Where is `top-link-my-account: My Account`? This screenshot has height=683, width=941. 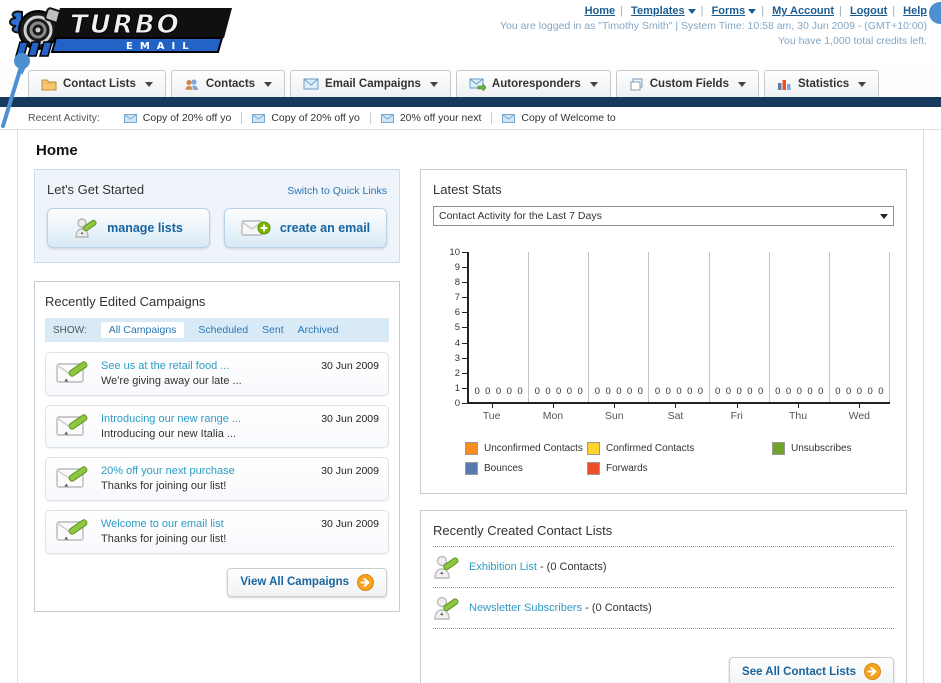 top-link-my-account: My Account is located at coordinates (803, 11).